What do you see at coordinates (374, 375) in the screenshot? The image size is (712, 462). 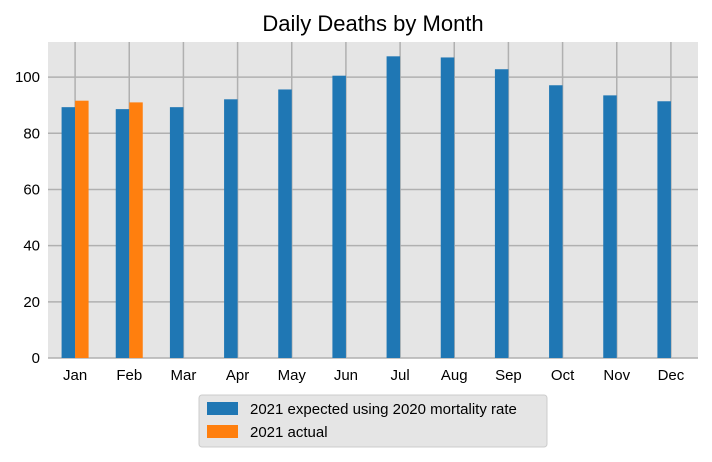 I see `x-tick-labels: Jan Feb Mar Apr May Jun Jul Aug Sep Oct Nov Dec` at bounding box center [374, 375].